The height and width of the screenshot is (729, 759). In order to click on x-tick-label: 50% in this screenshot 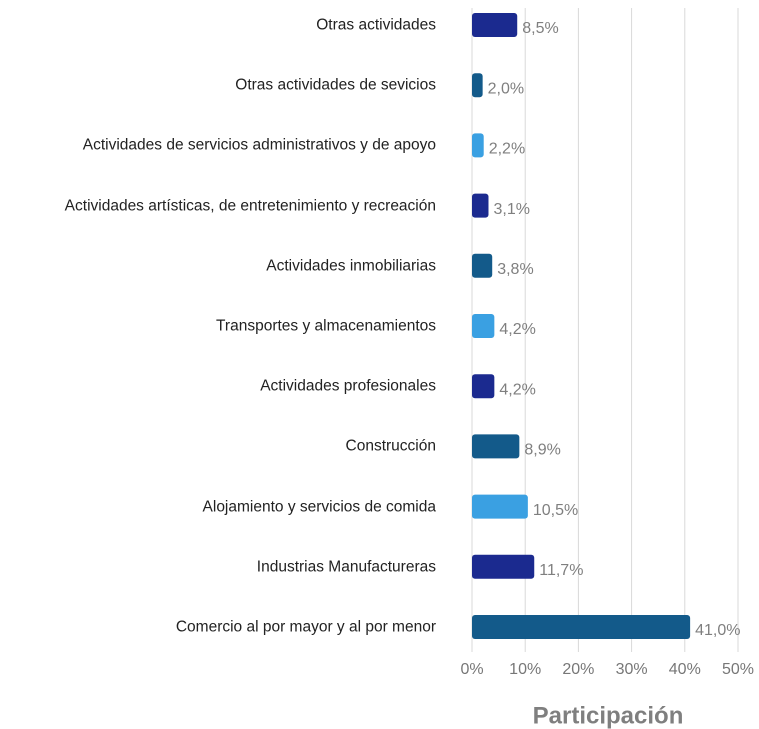, I will do `click(738, 669)`.